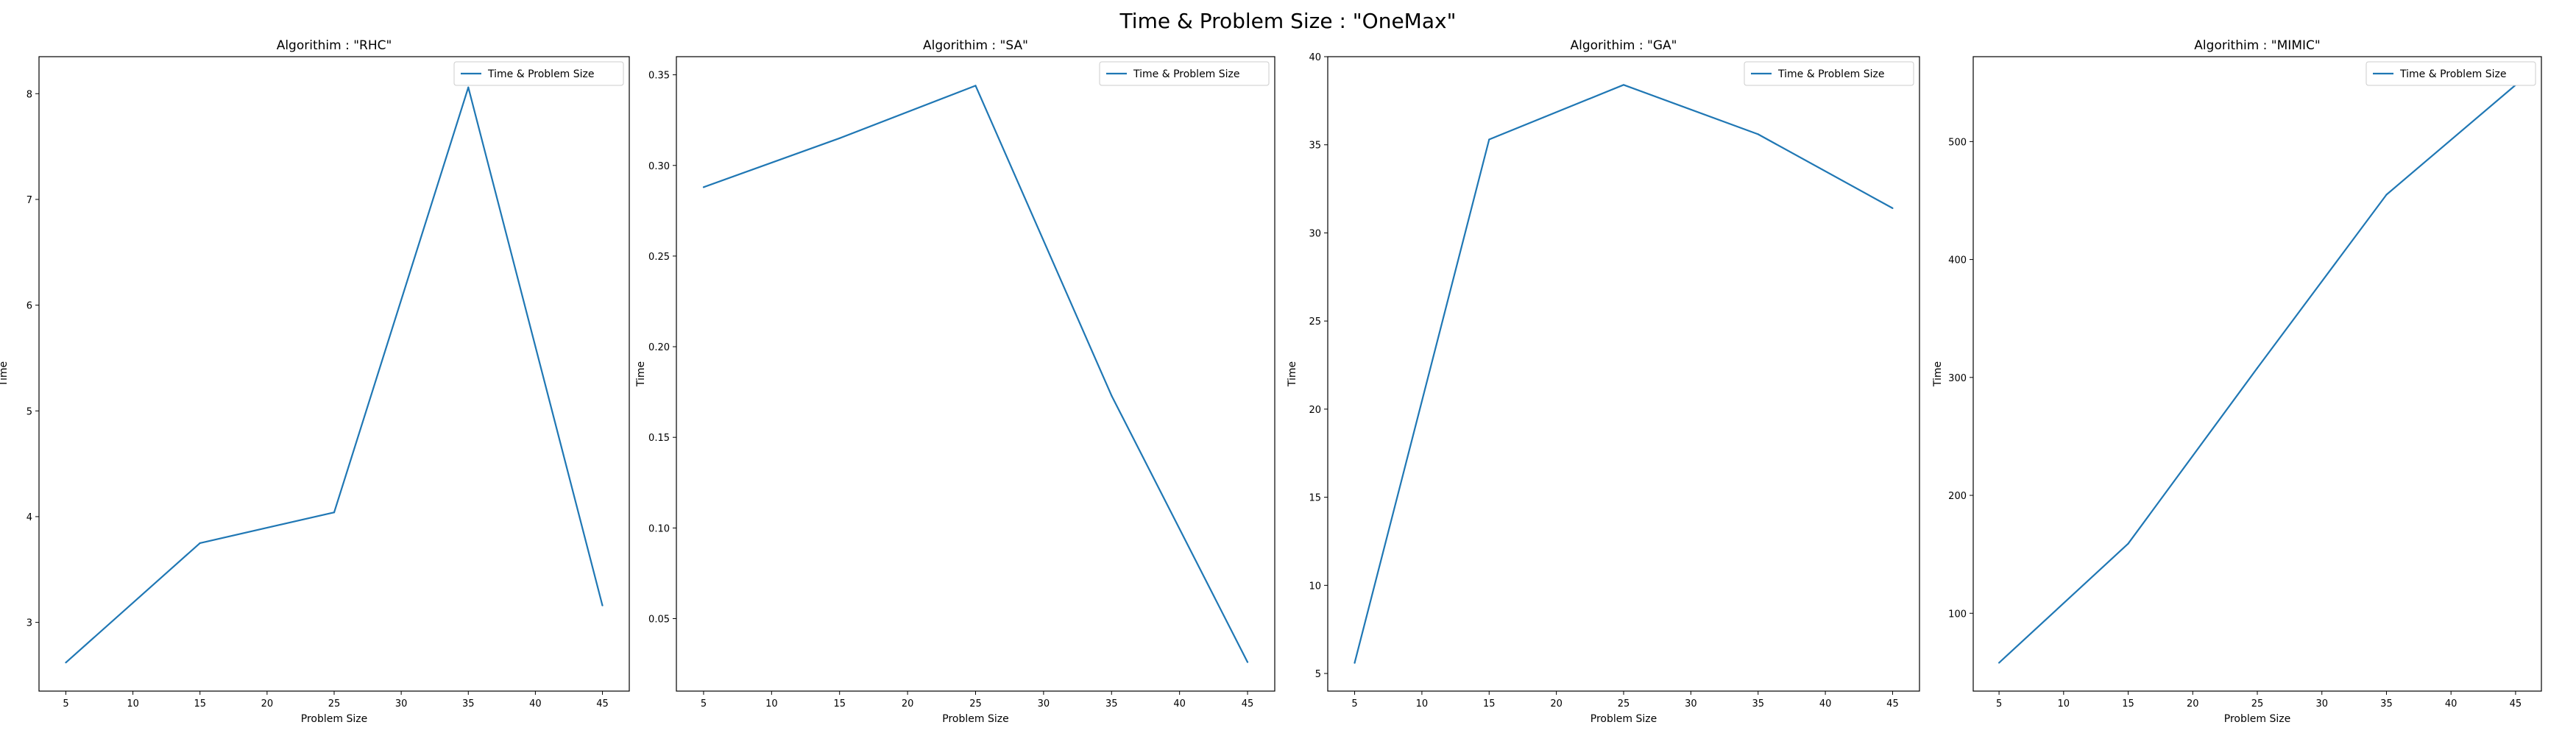 The height and width of the screenshot is (736, 2576). Describe the element at coordinates (1315, 146) in the screenshot. I see `y-tick-label: 35` at that location.